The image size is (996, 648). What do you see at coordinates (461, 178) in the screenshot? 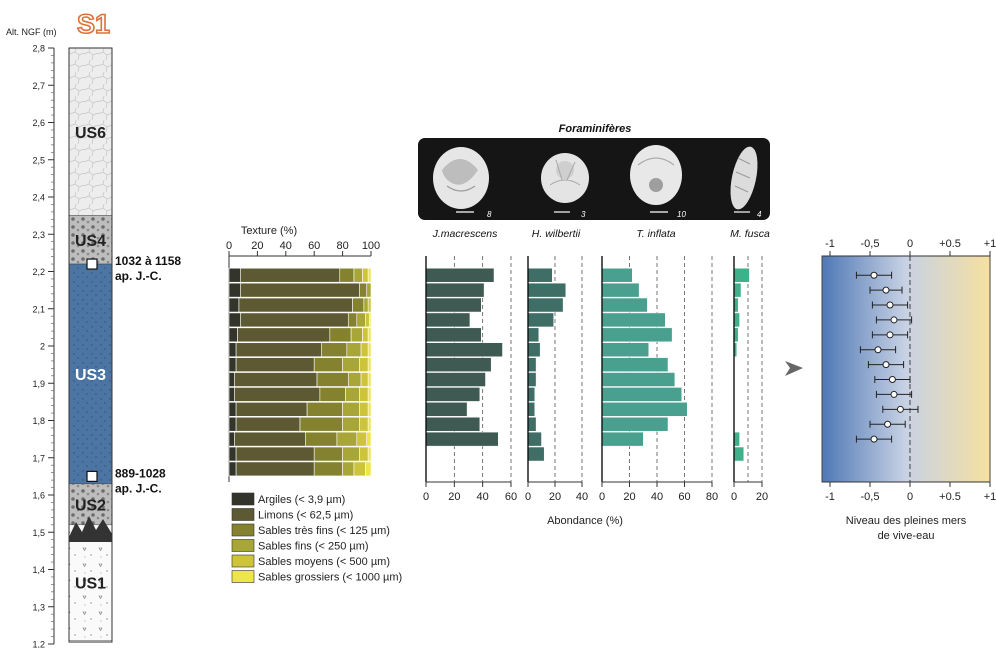
I see `foram-specimen-jmacrescens` at bounding box center [461, 178].